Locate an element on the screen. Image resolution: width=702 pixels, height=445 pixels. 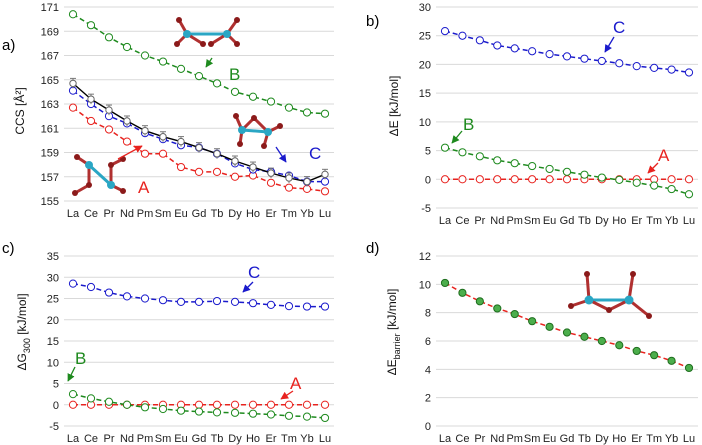
panel-a-ytick: 171 is located at coordinates (50, 8).